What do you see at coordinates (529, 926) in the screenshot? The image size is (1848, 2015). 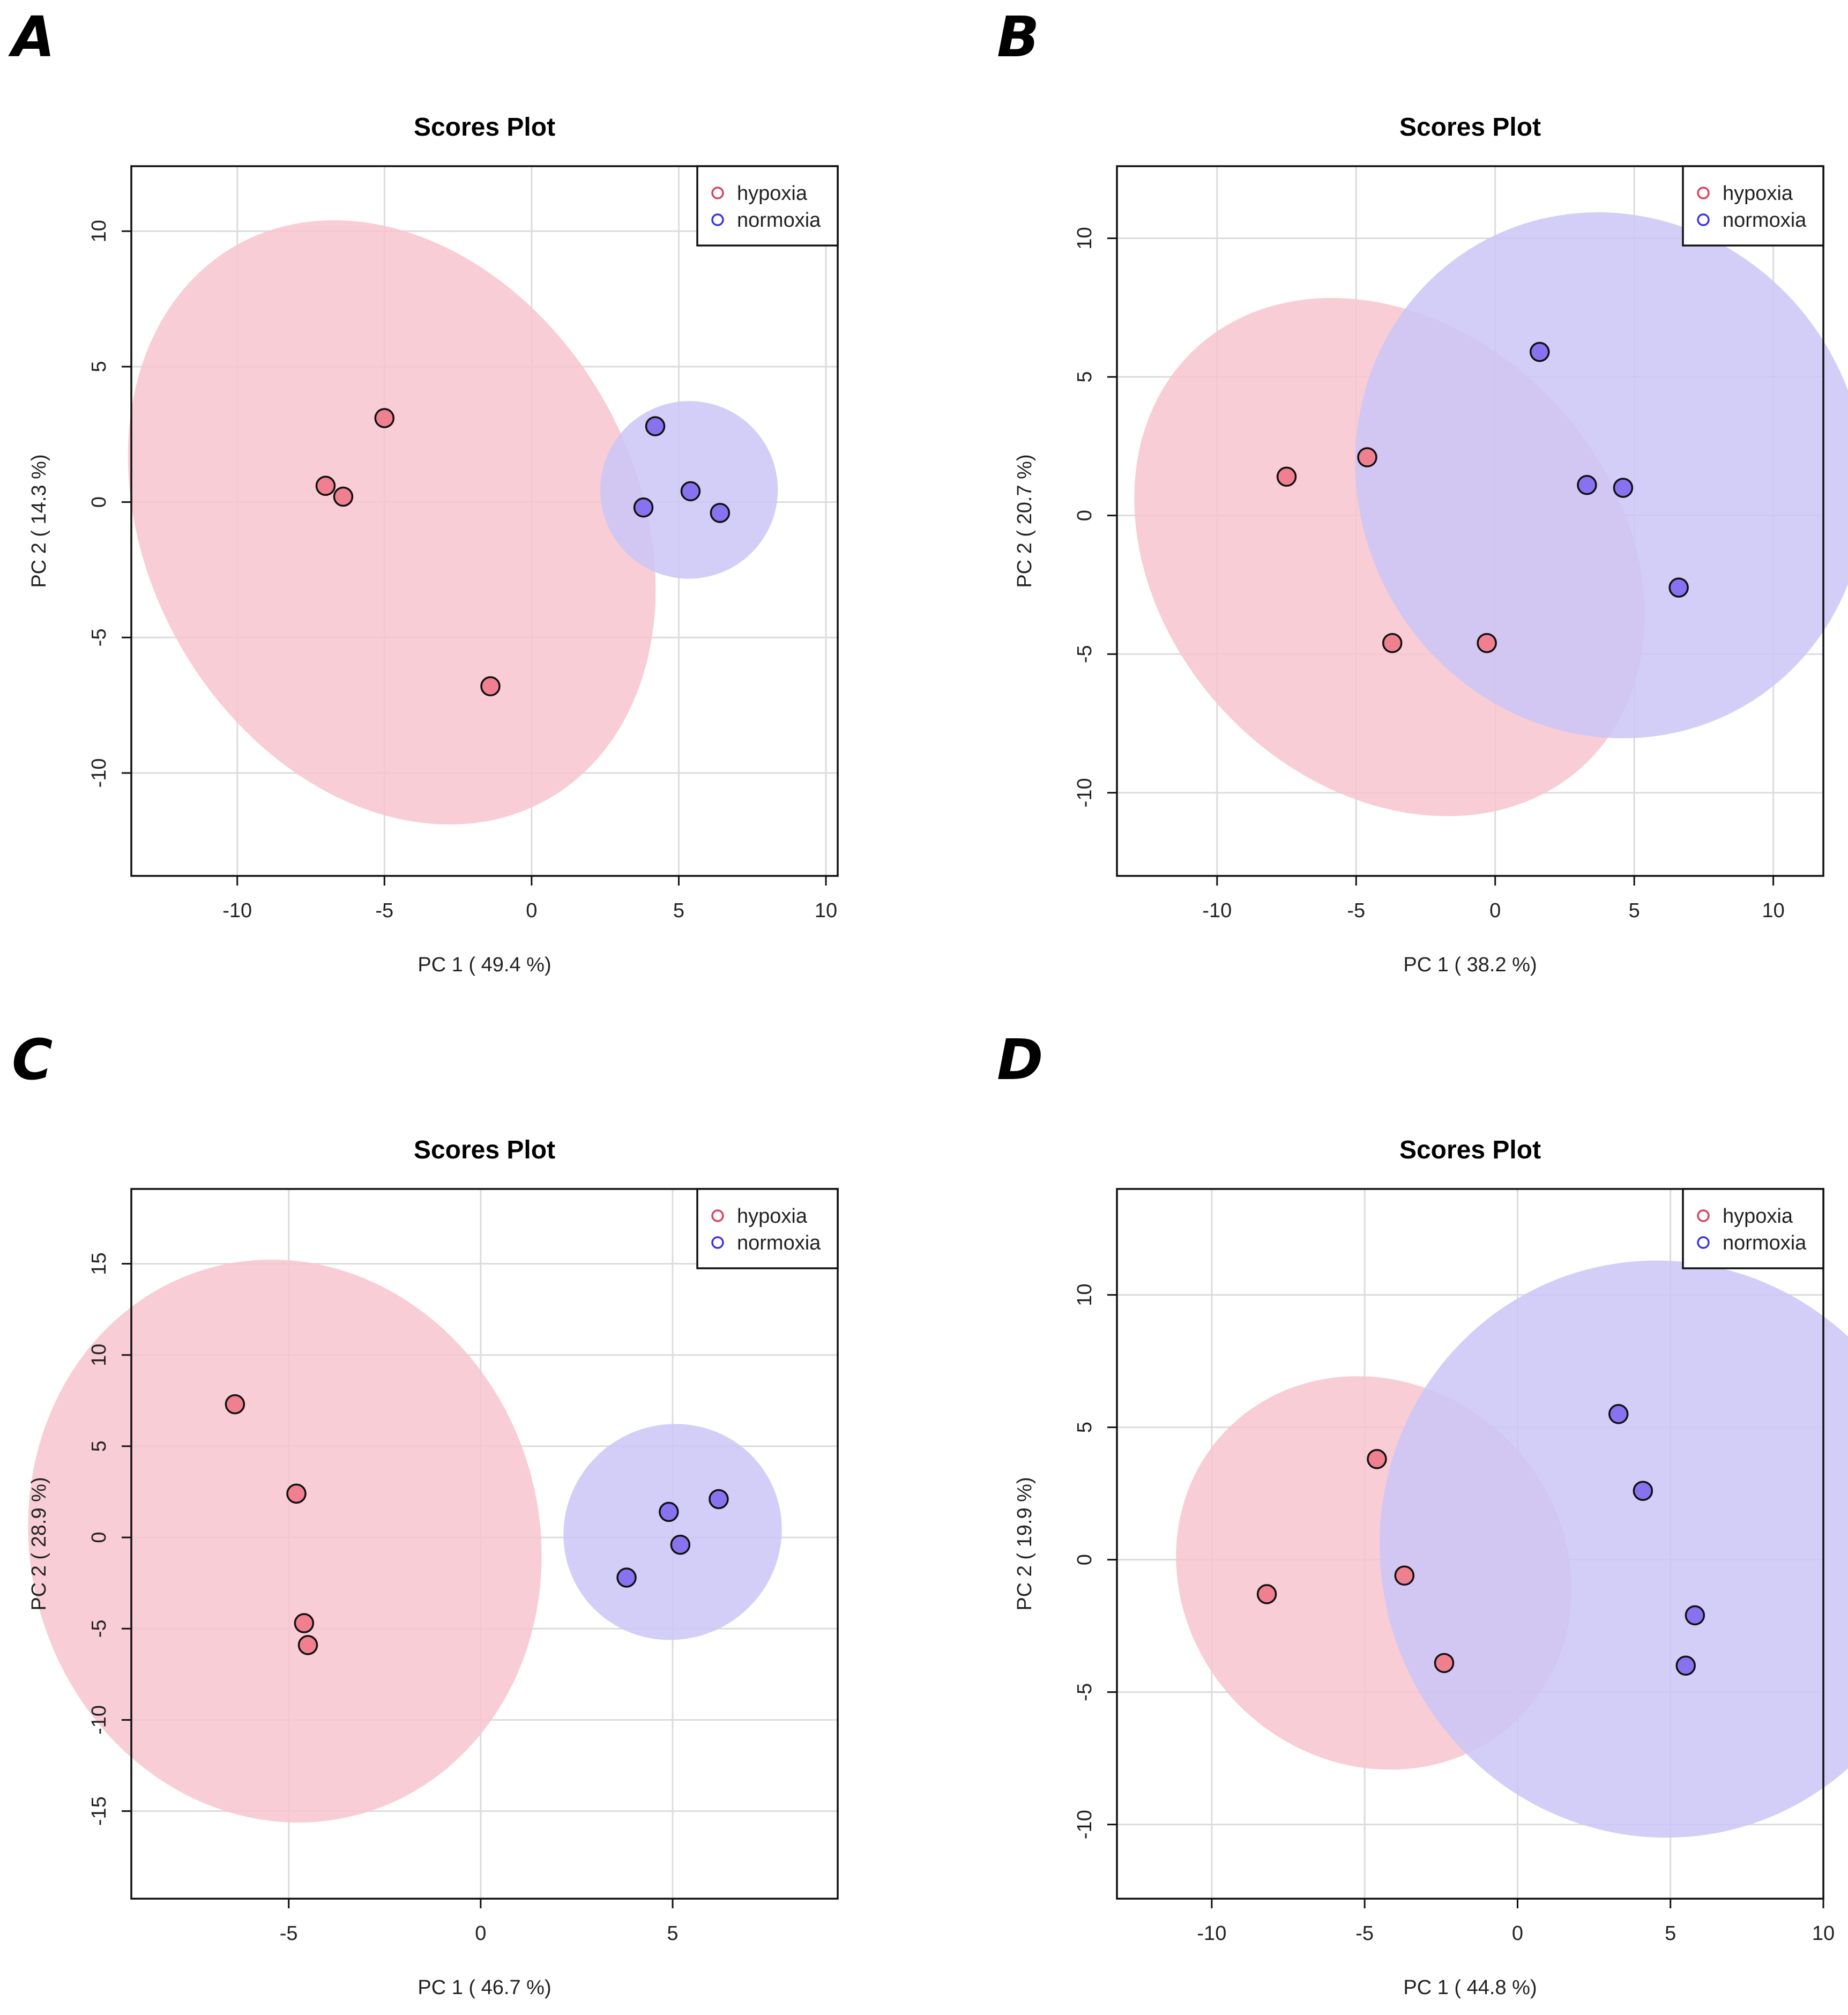 I see `x-axis: -10 -5 0 5 10 PC 1 ( 49.4 %)` at bounding box center [529, 926].